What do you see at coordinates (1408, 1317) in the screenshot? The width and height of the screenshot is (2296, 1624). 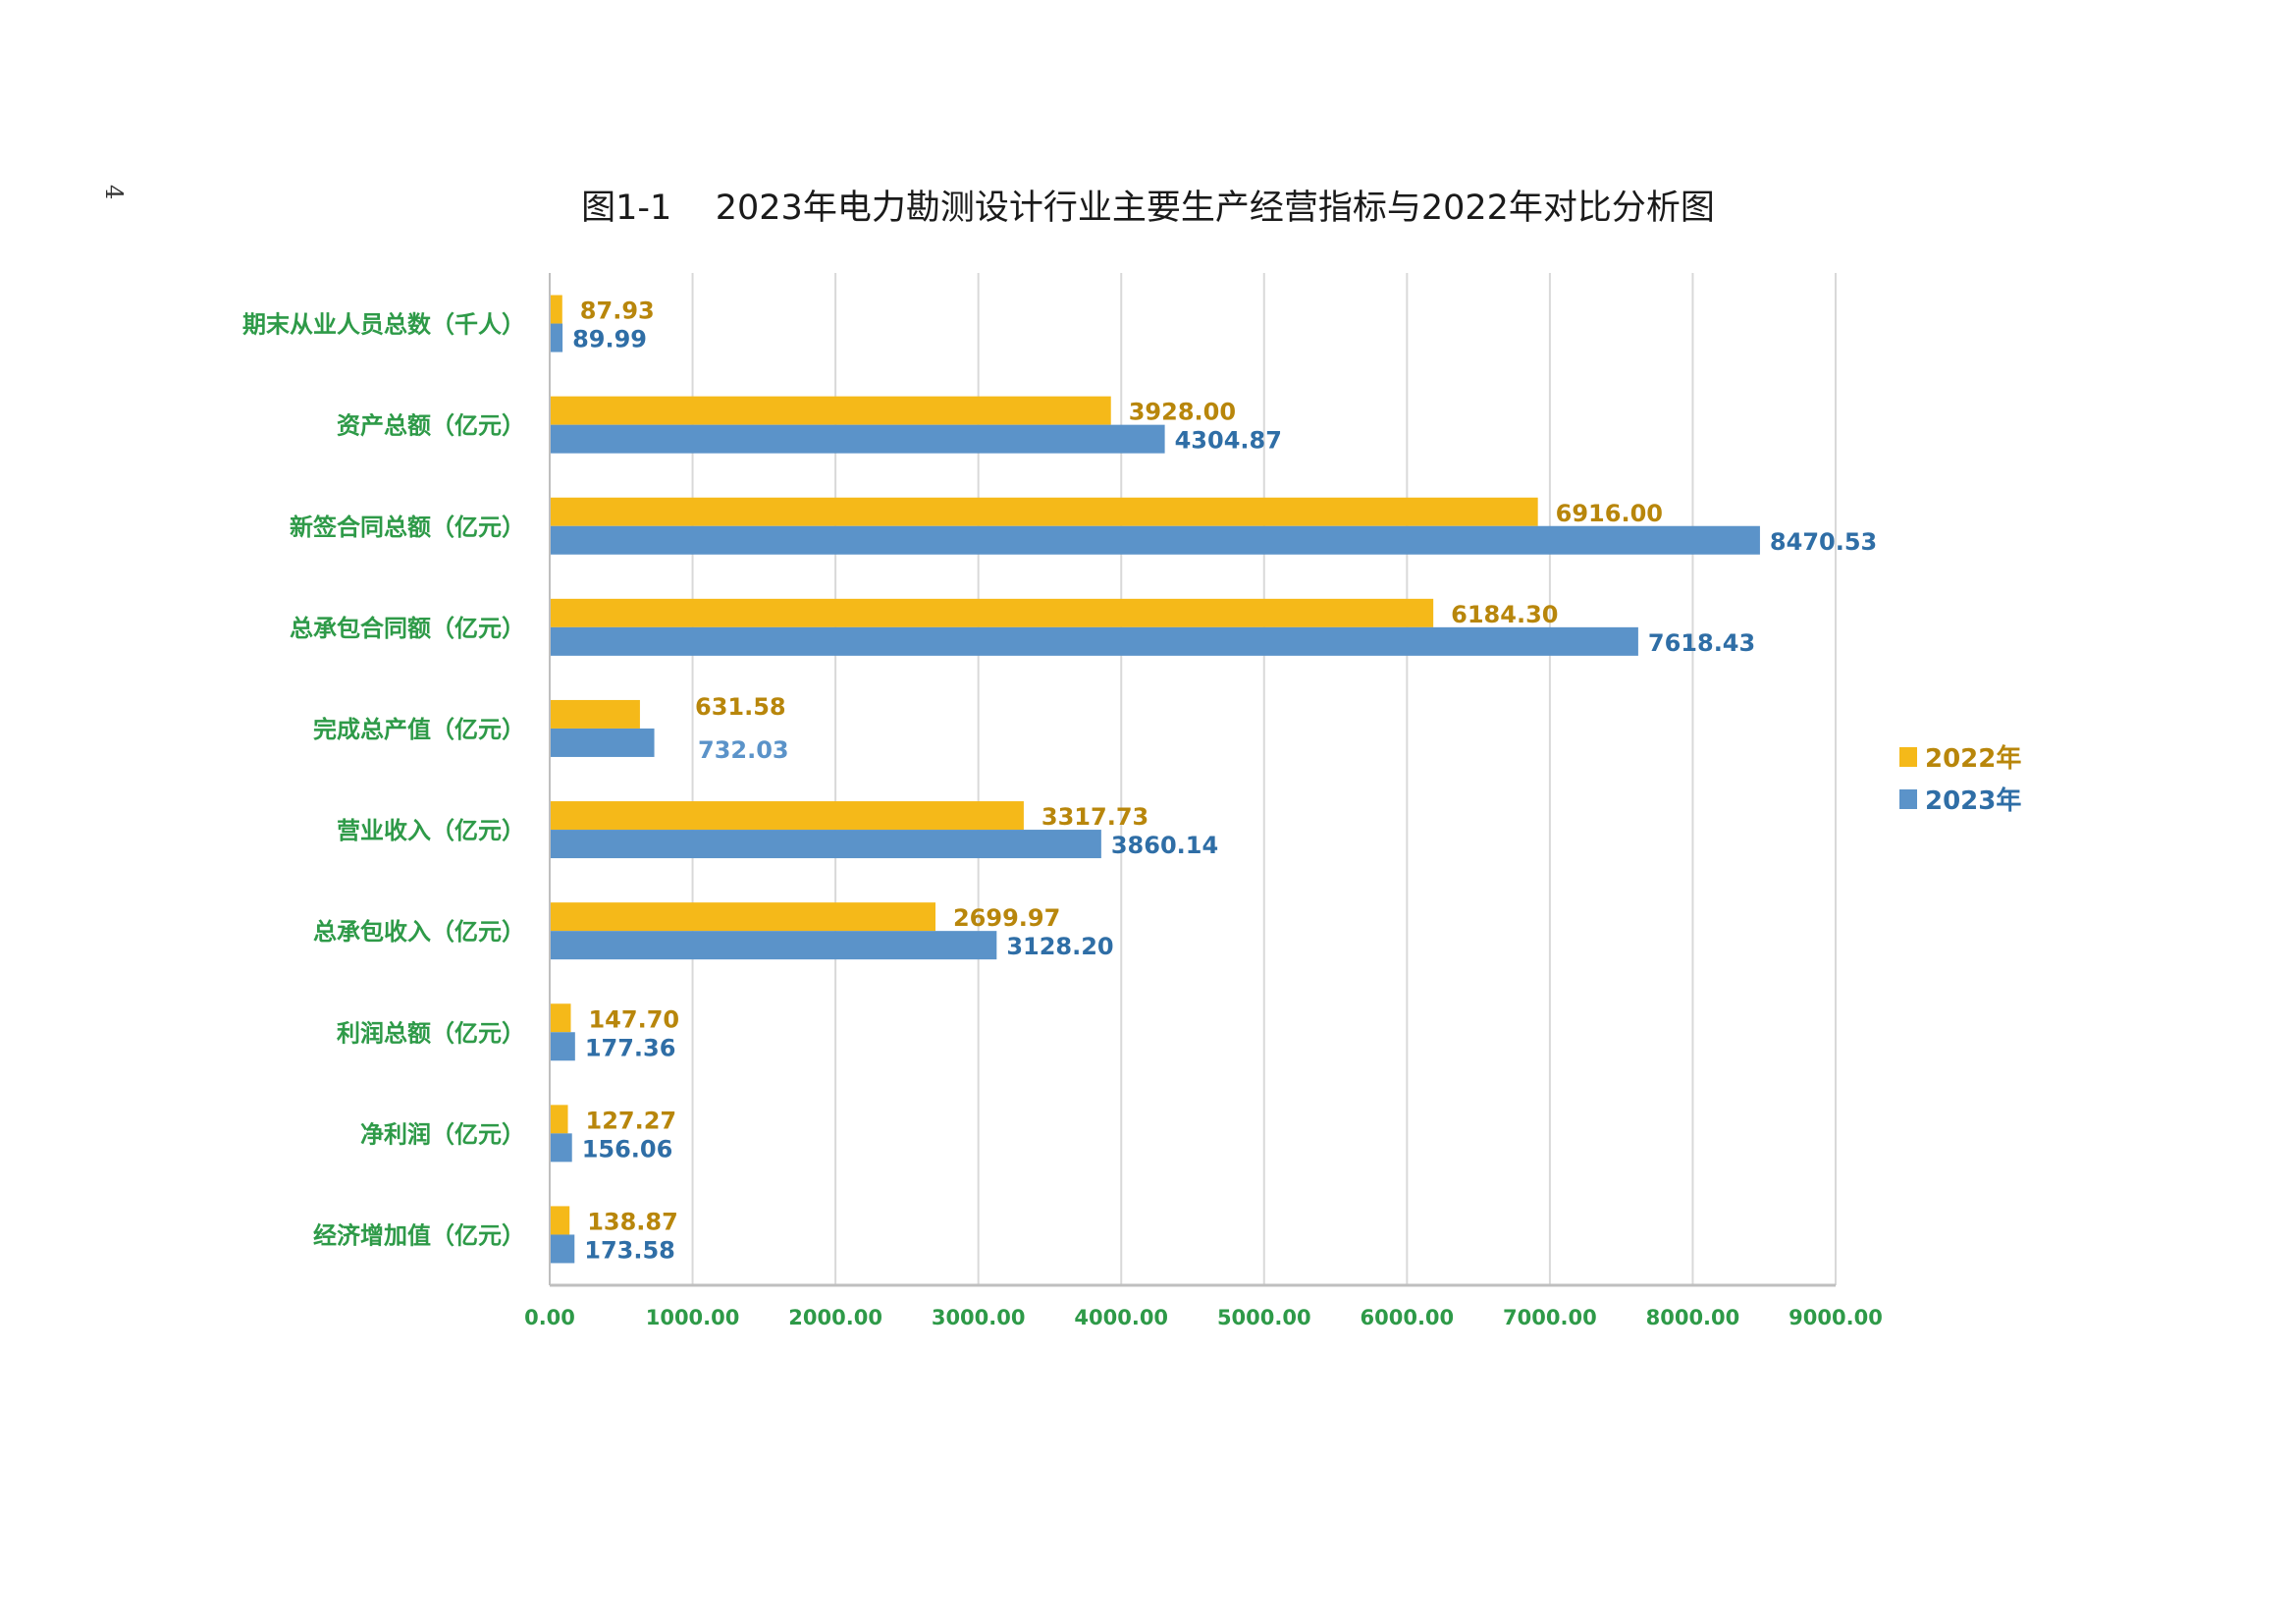 I see `x-tick-label: 6000.00` at bounding box center [1408, 1317].